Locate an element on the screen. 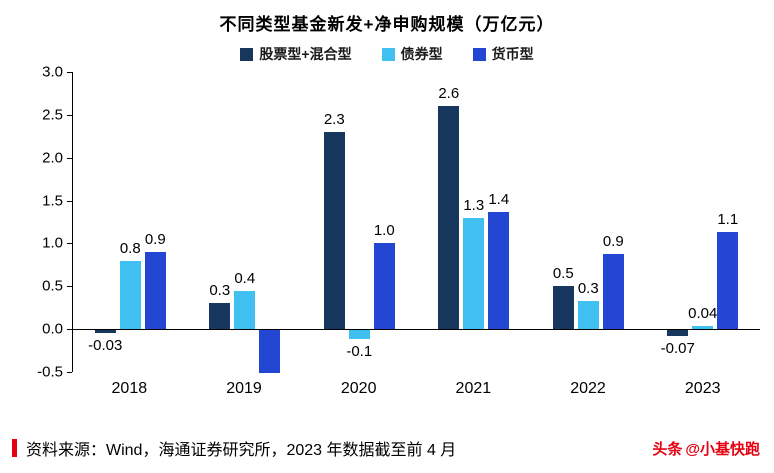 Image resolution: width=774 pixels, height=473 pixels. y-tick-label: -0.5 is located at coordinates (50, 372).